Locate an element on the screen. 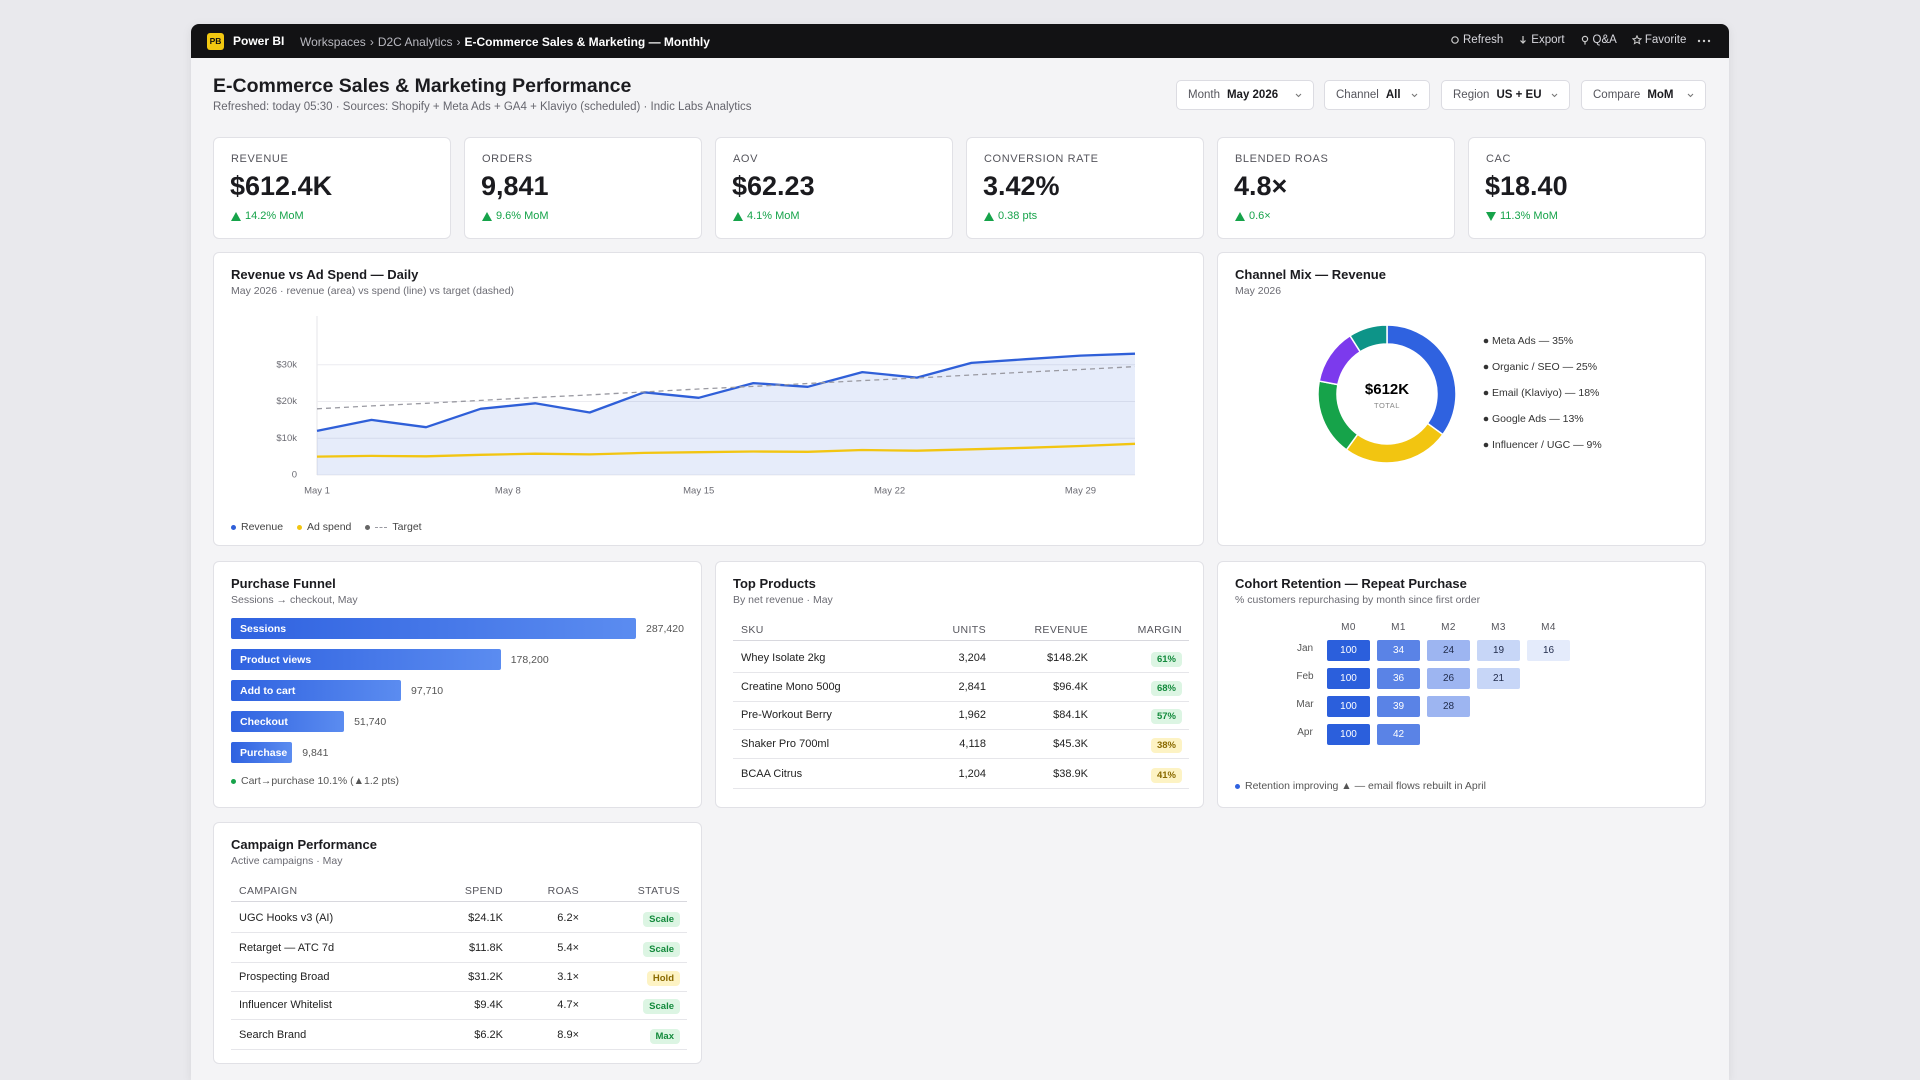 The image size is (1920, 1080). legend-item: Ad spend is located at coordinates (324, 527).